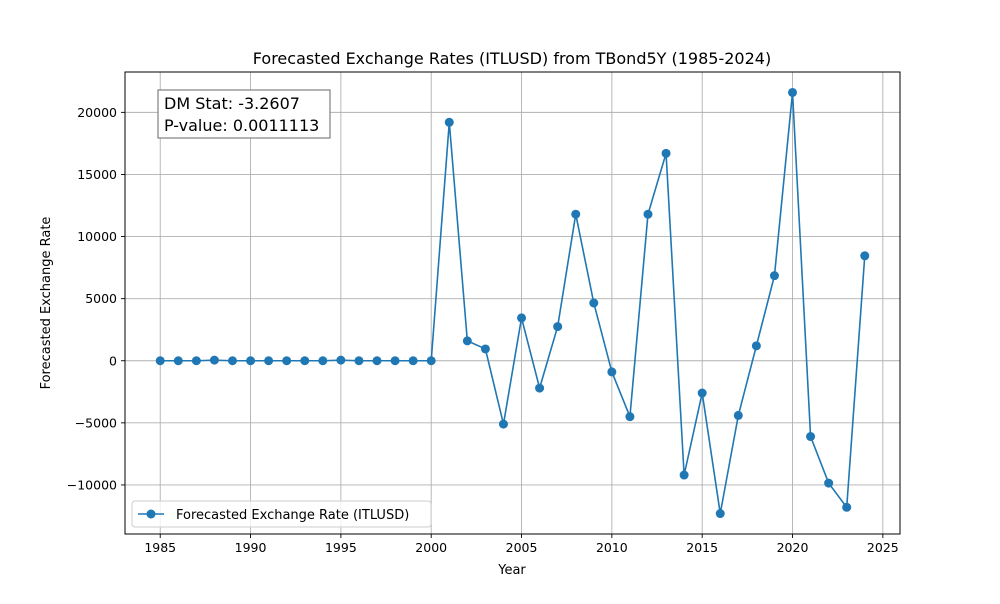  What do you see at coordinates (702, 547) in the screenshot?
I see `x-tick-label: 2015` at bounding box center [702, 547].